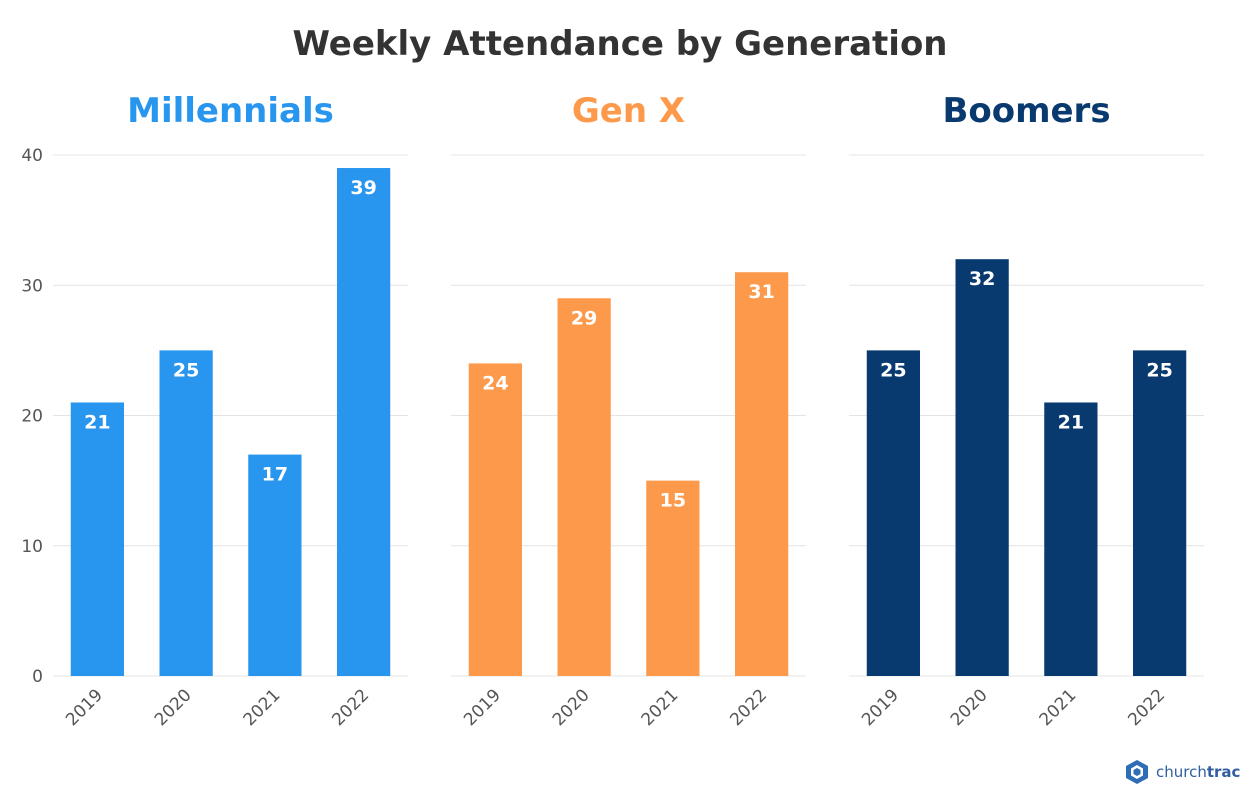 The width and height of the screenshot is (1250, 804). I want to click on y-tick-label: 30, so click(32, 286).